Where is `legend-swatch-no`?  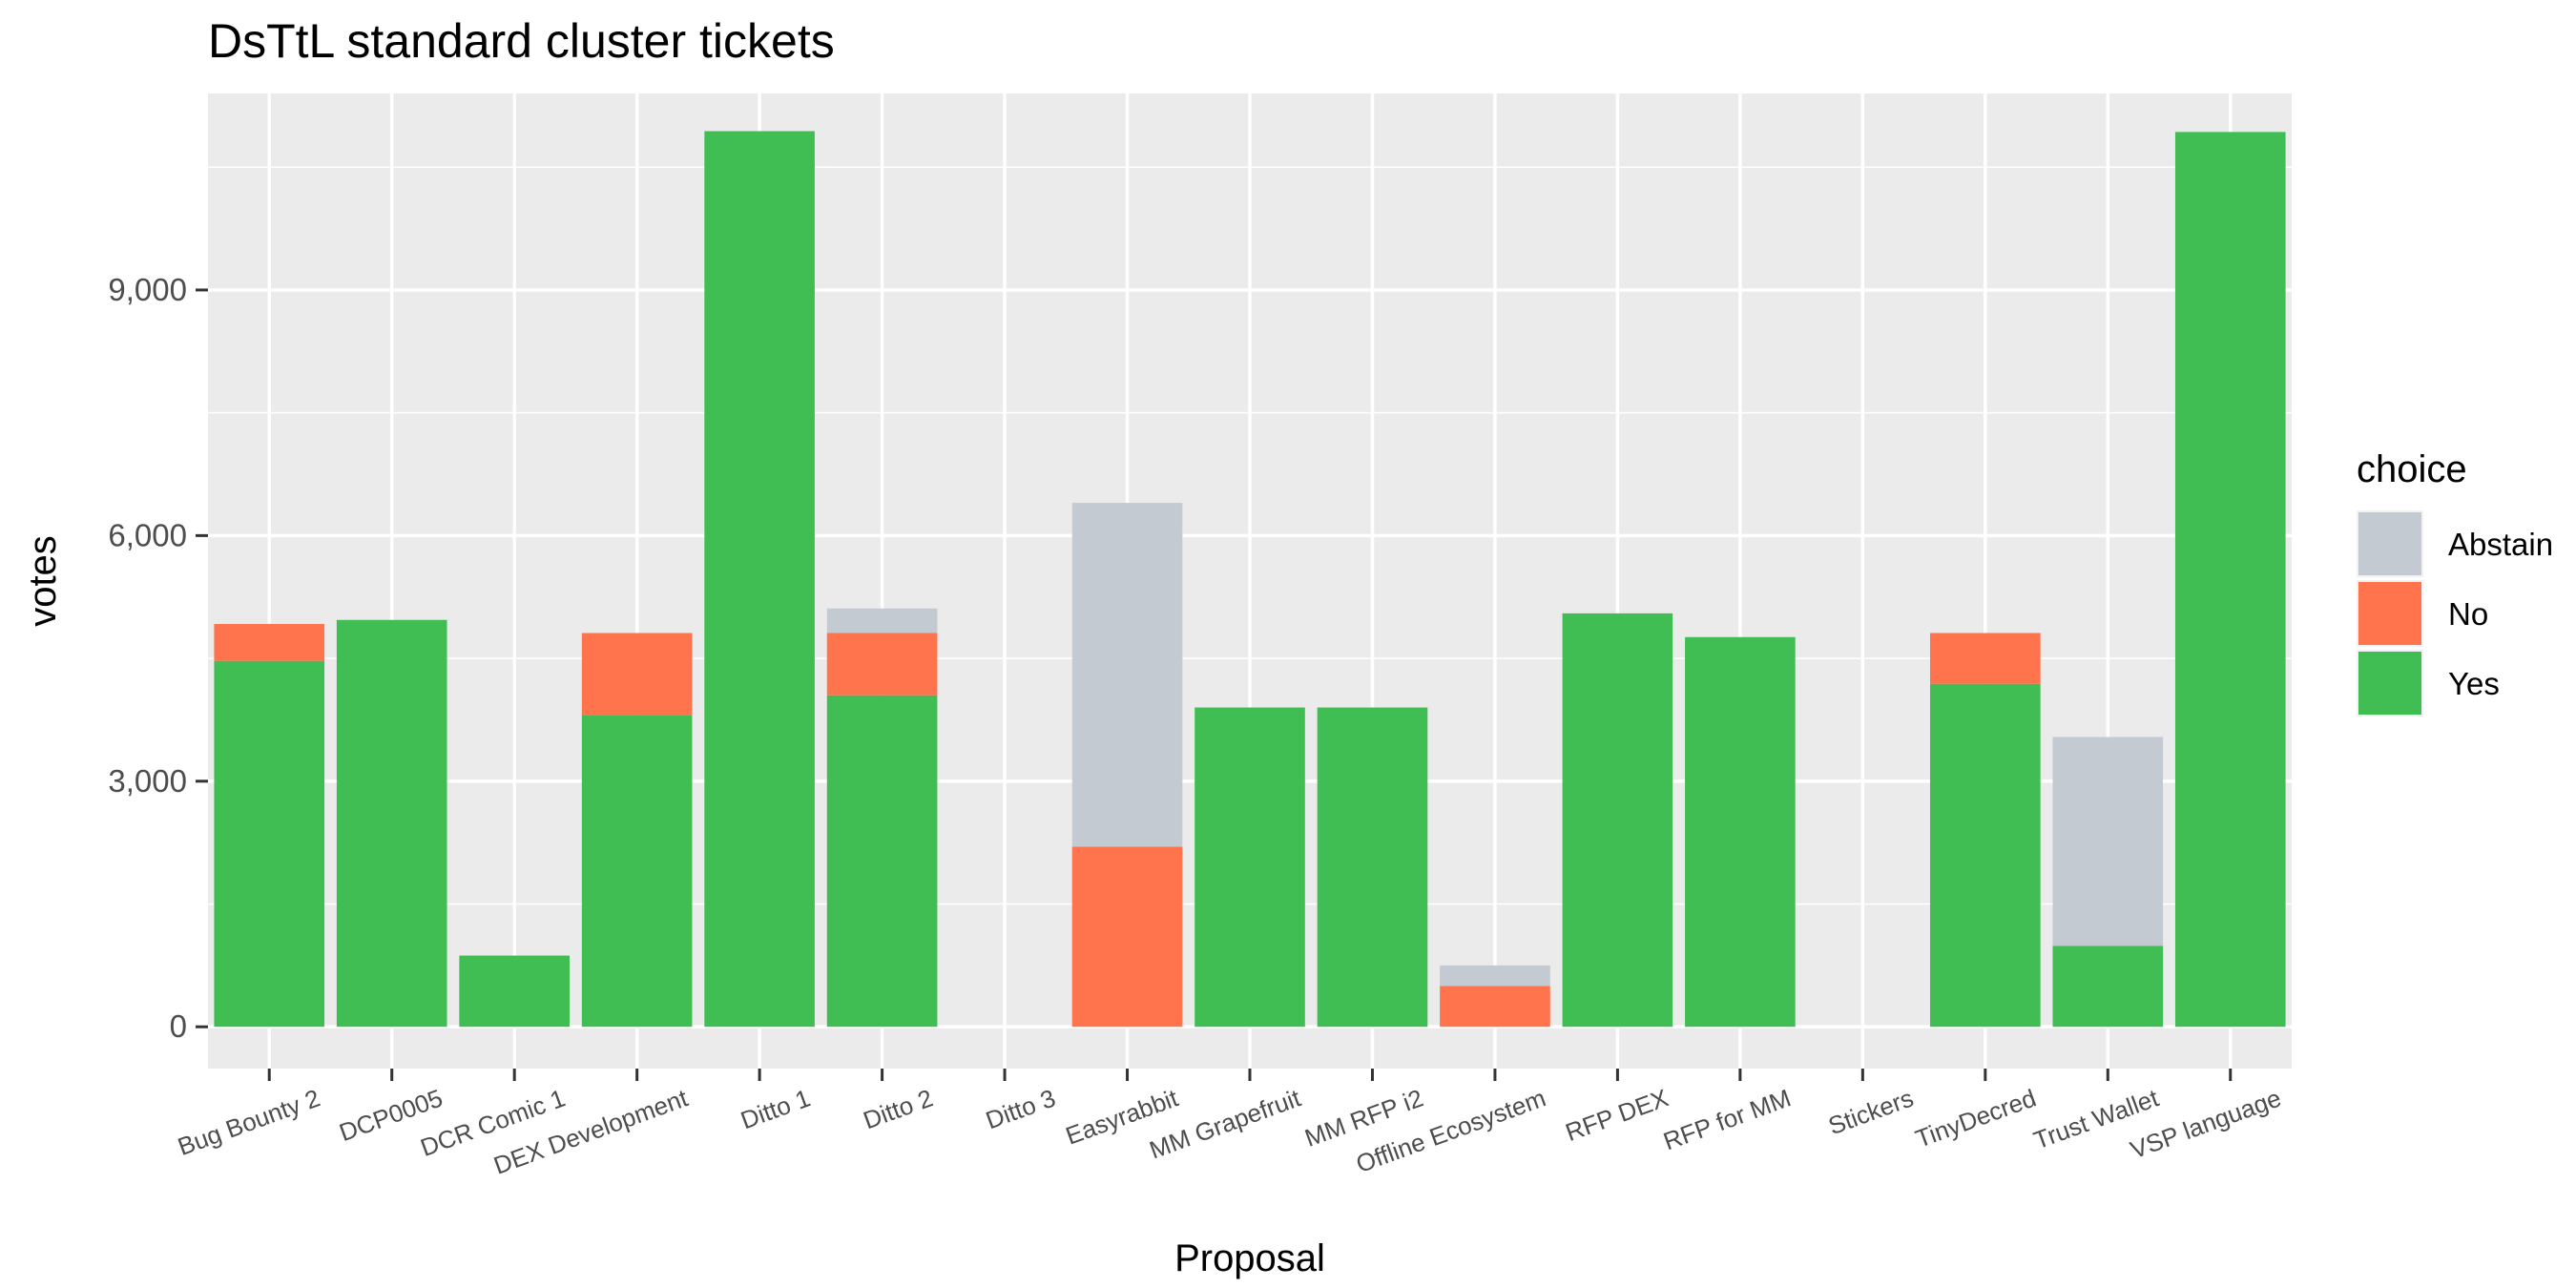 legend-swatch-no is located at coordinates (2389, 613).